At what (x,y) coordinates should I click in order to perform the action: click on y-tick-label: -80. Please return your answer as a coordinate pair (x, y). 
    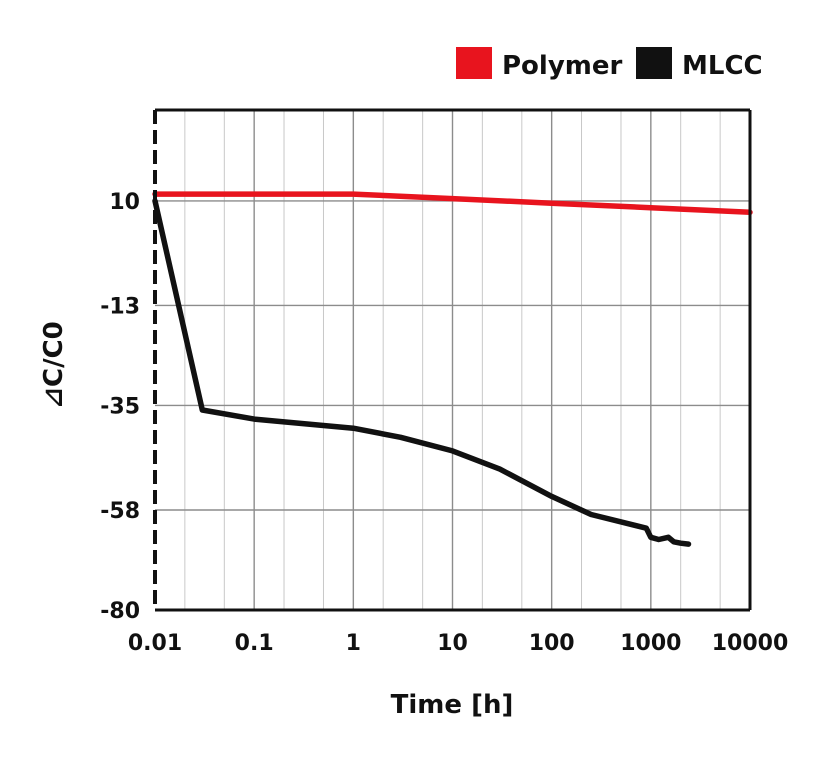
    Looking at the image, I should click on (120, 611).